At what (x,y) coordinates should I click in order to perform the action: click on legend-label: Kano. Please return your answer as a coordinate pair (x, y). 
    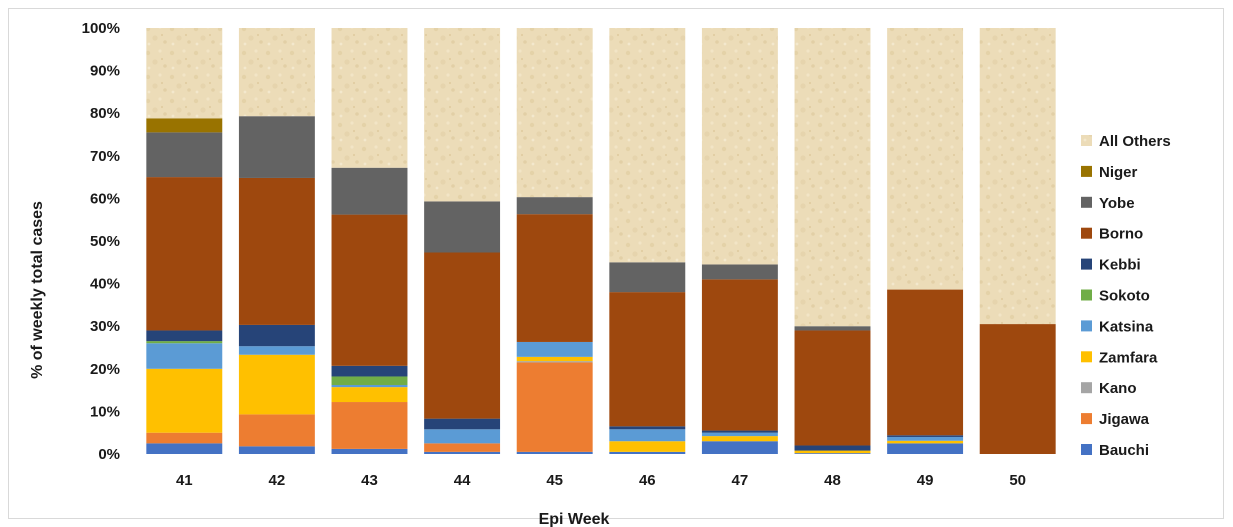
    Looking at the image, I should click on (1118, 388).